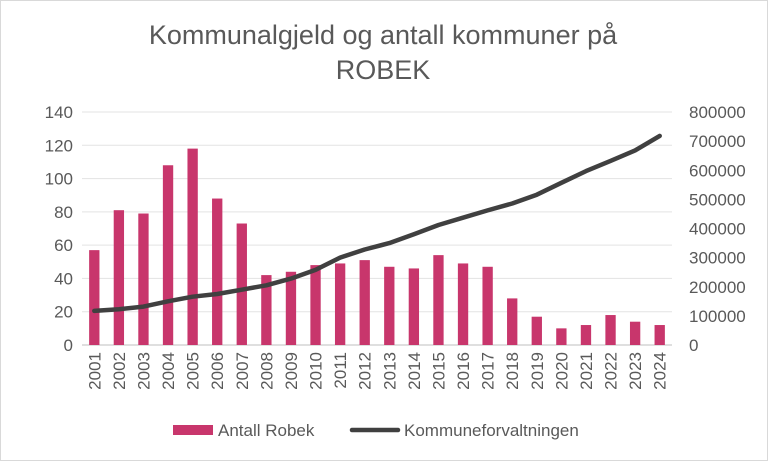 The height and width of the screenshot is (461, 768). What do you see at coordinates (717, 258) in the screenshot?
I see `y-right-tick-label: 300000` at bounding box center [717, 258].